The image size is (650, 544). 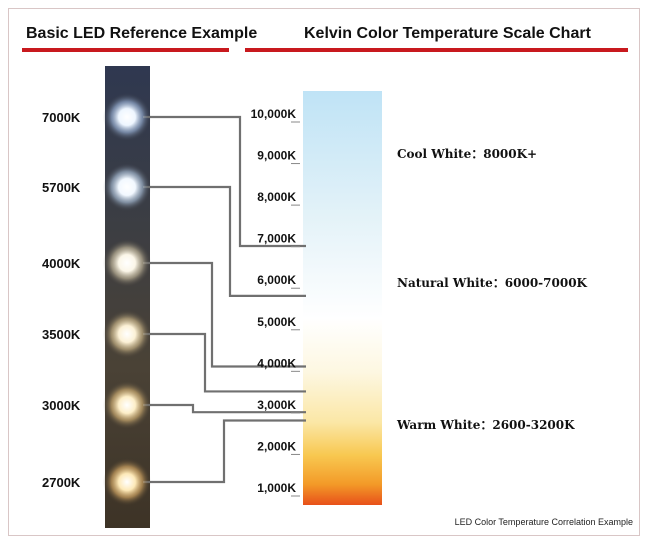 I want to click on scale-tick-label: 7,000K, so click(x=276, y=239).